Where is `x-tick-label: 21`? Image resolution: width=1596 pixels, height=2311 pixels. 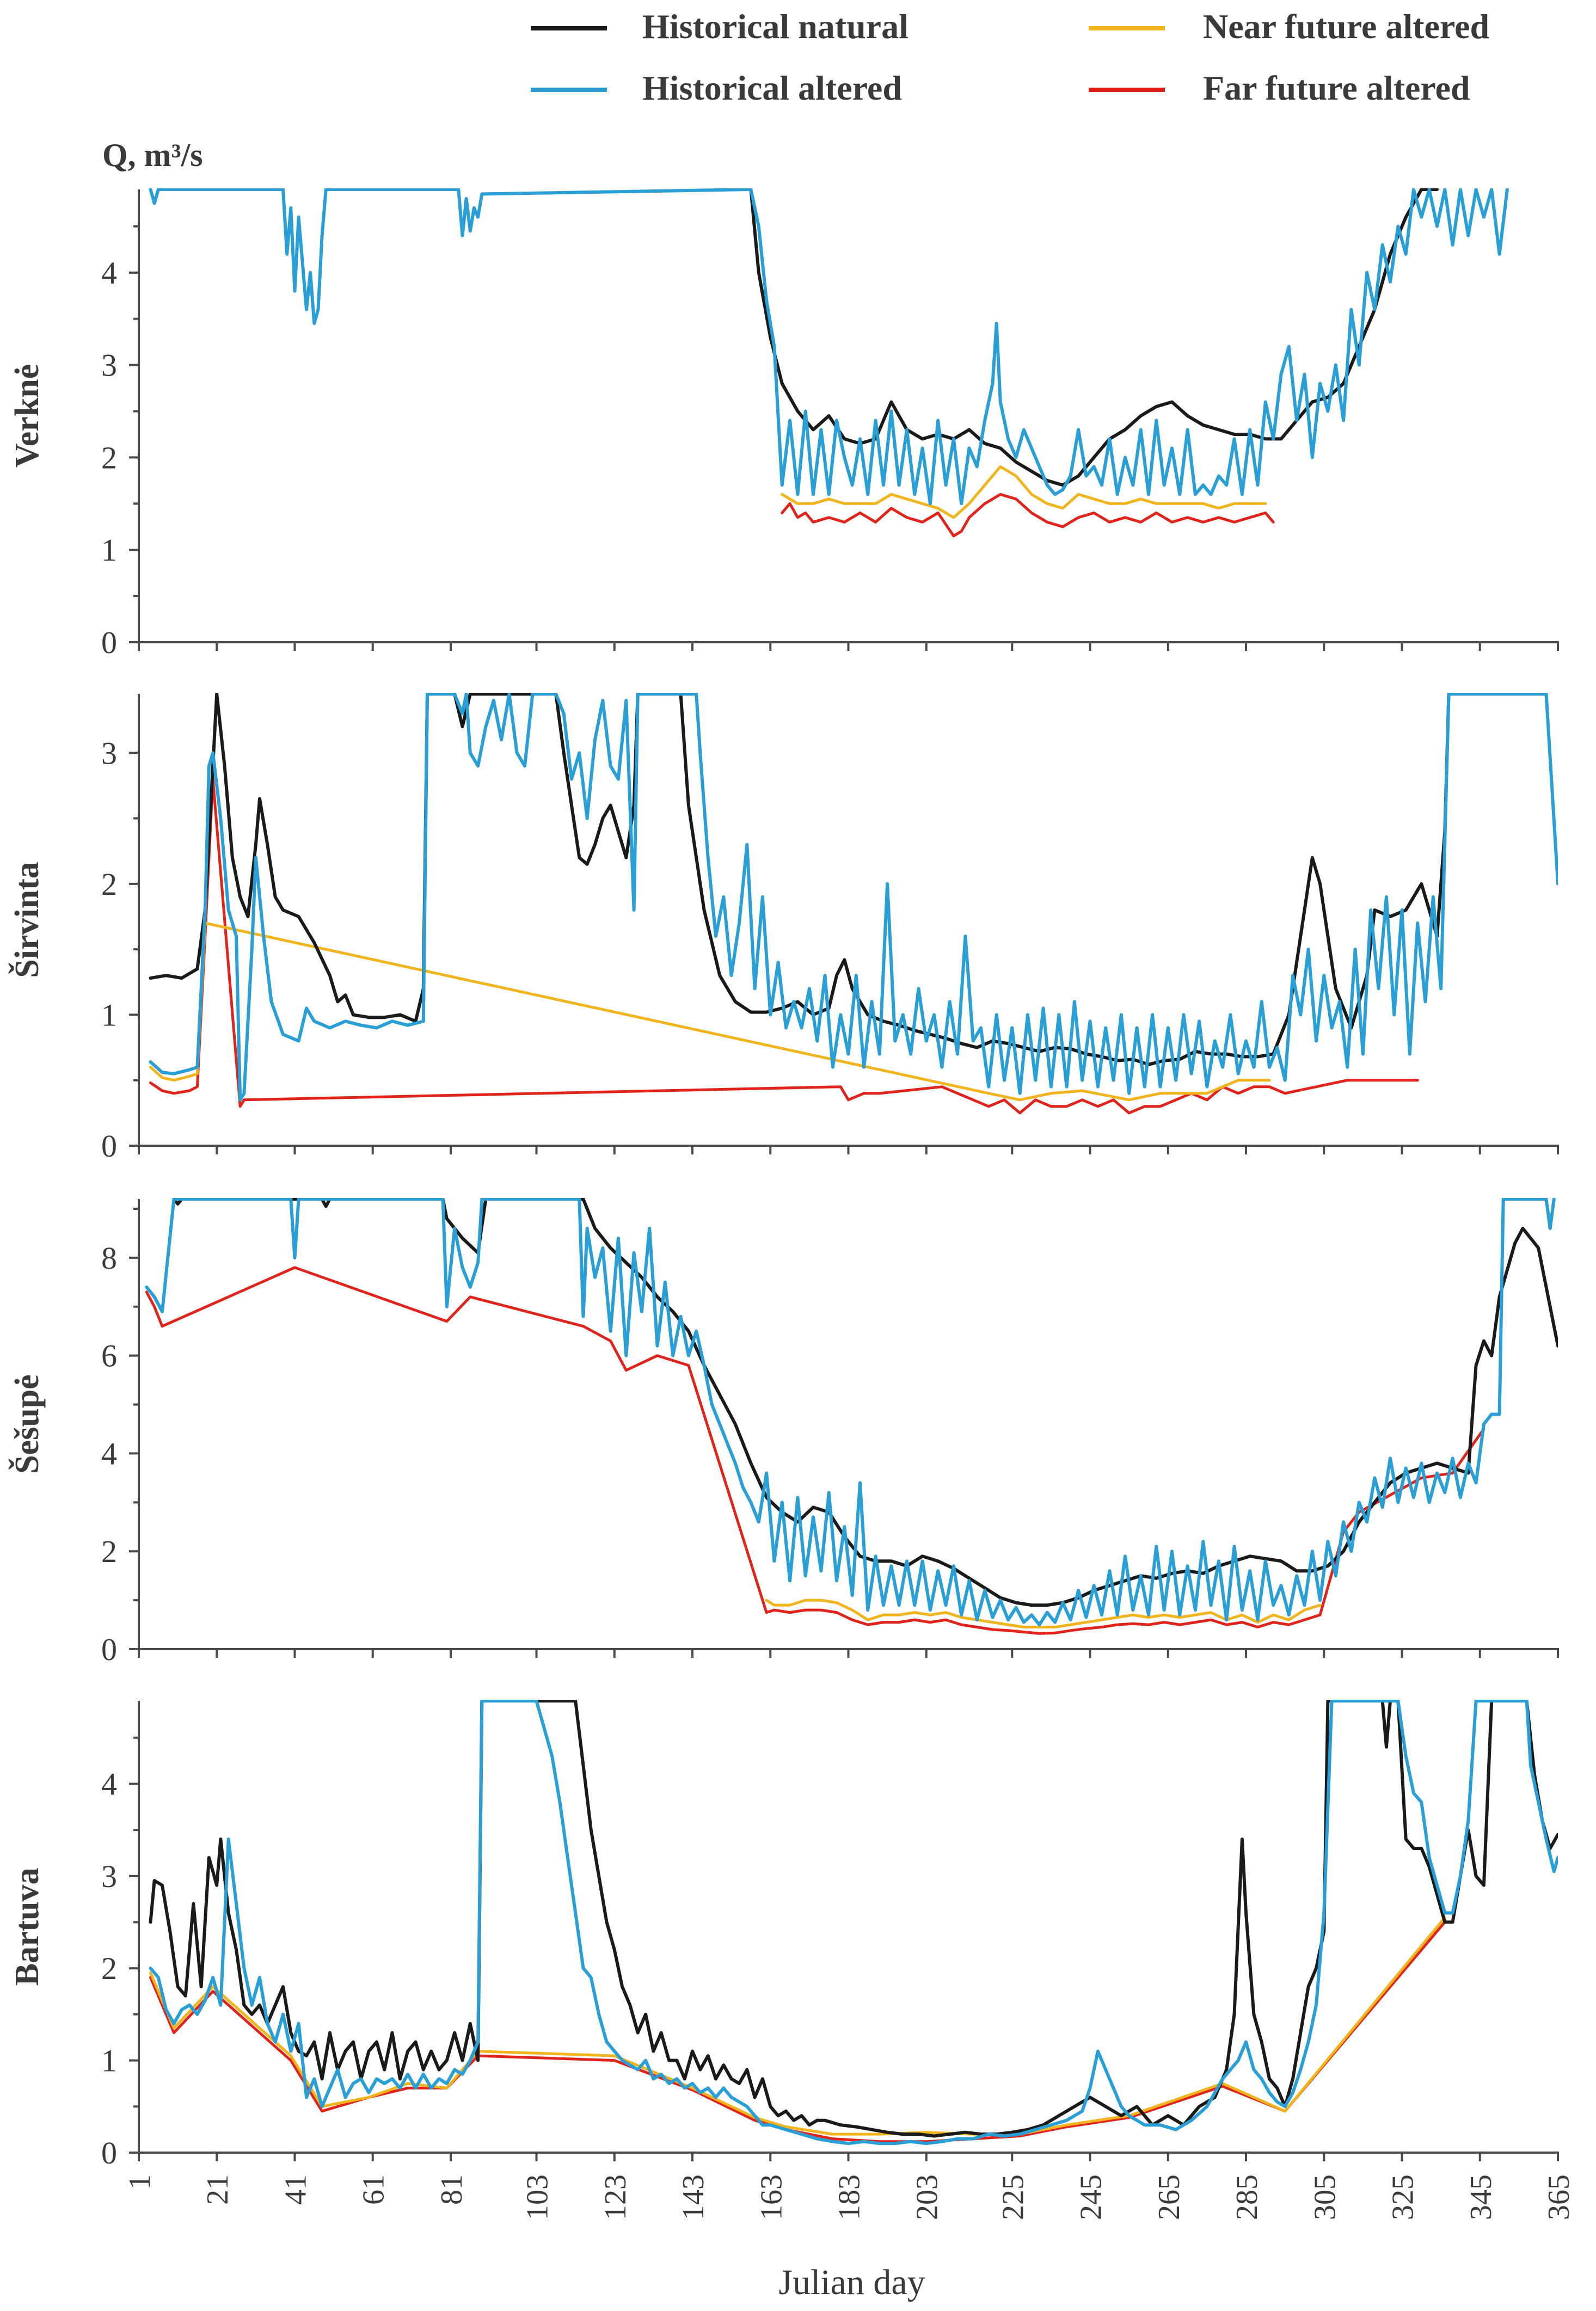 x-tick-label: 21 is located at coordinates (218, 2189).